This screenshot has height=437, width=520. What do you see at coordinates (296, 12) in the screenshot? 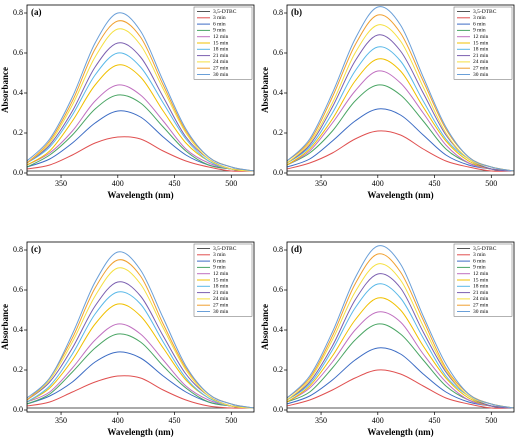
I see `panel-label: (b)` at bounding box center [296, 12].